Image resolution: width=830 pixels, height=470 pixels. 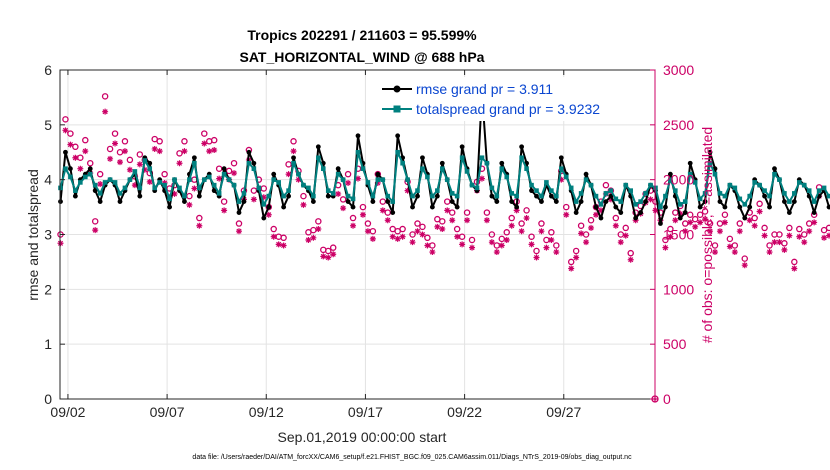 I want to click on x-tick-label: 09/07, so click(x=167, y=412).